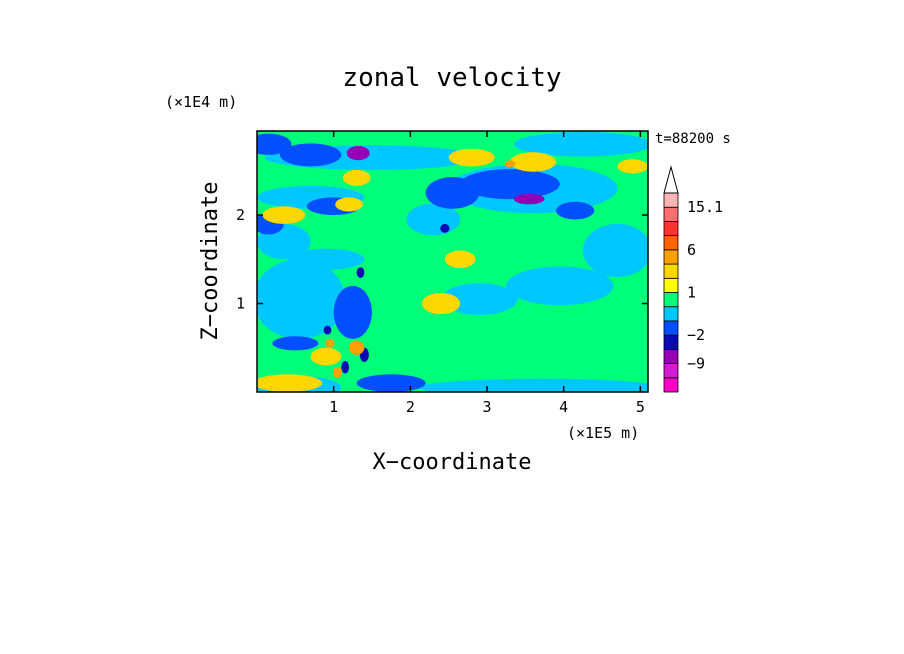 This screenshot has height=654, width=904. I want to click on colorbar-extend-triangle, so click(671, 179).